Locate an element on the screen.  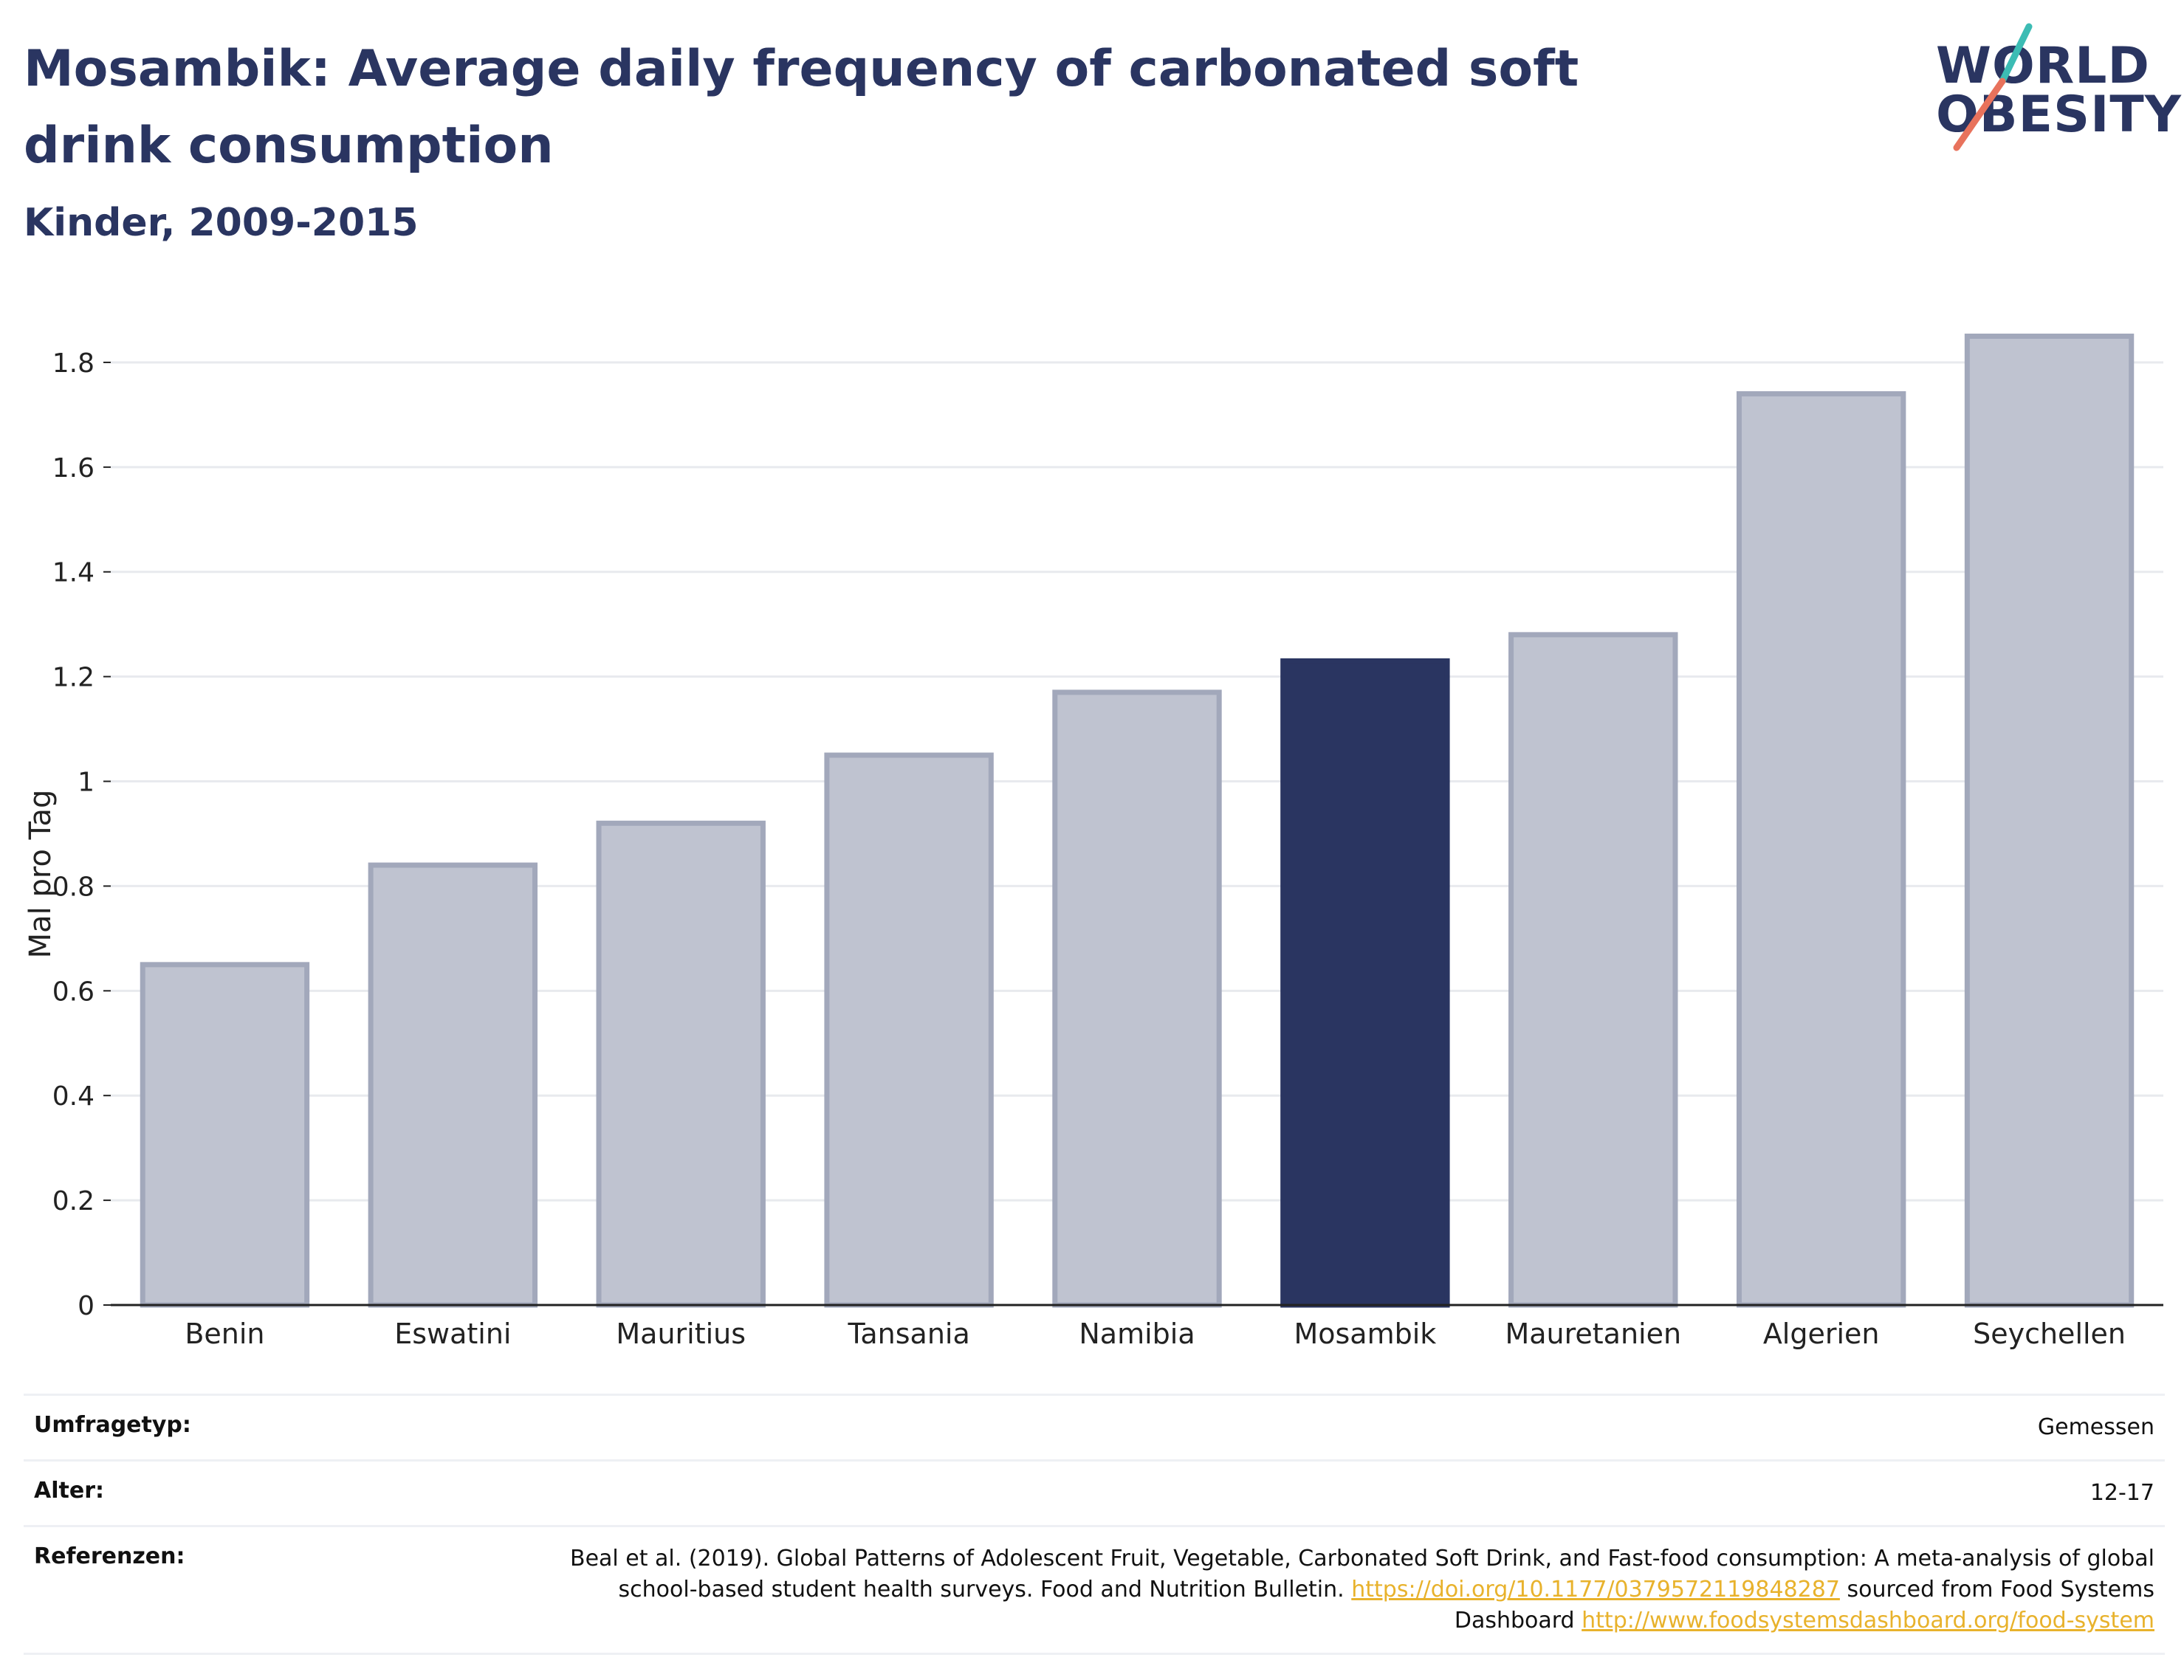
bar-mosambik is located at coordinates (1365, 983).